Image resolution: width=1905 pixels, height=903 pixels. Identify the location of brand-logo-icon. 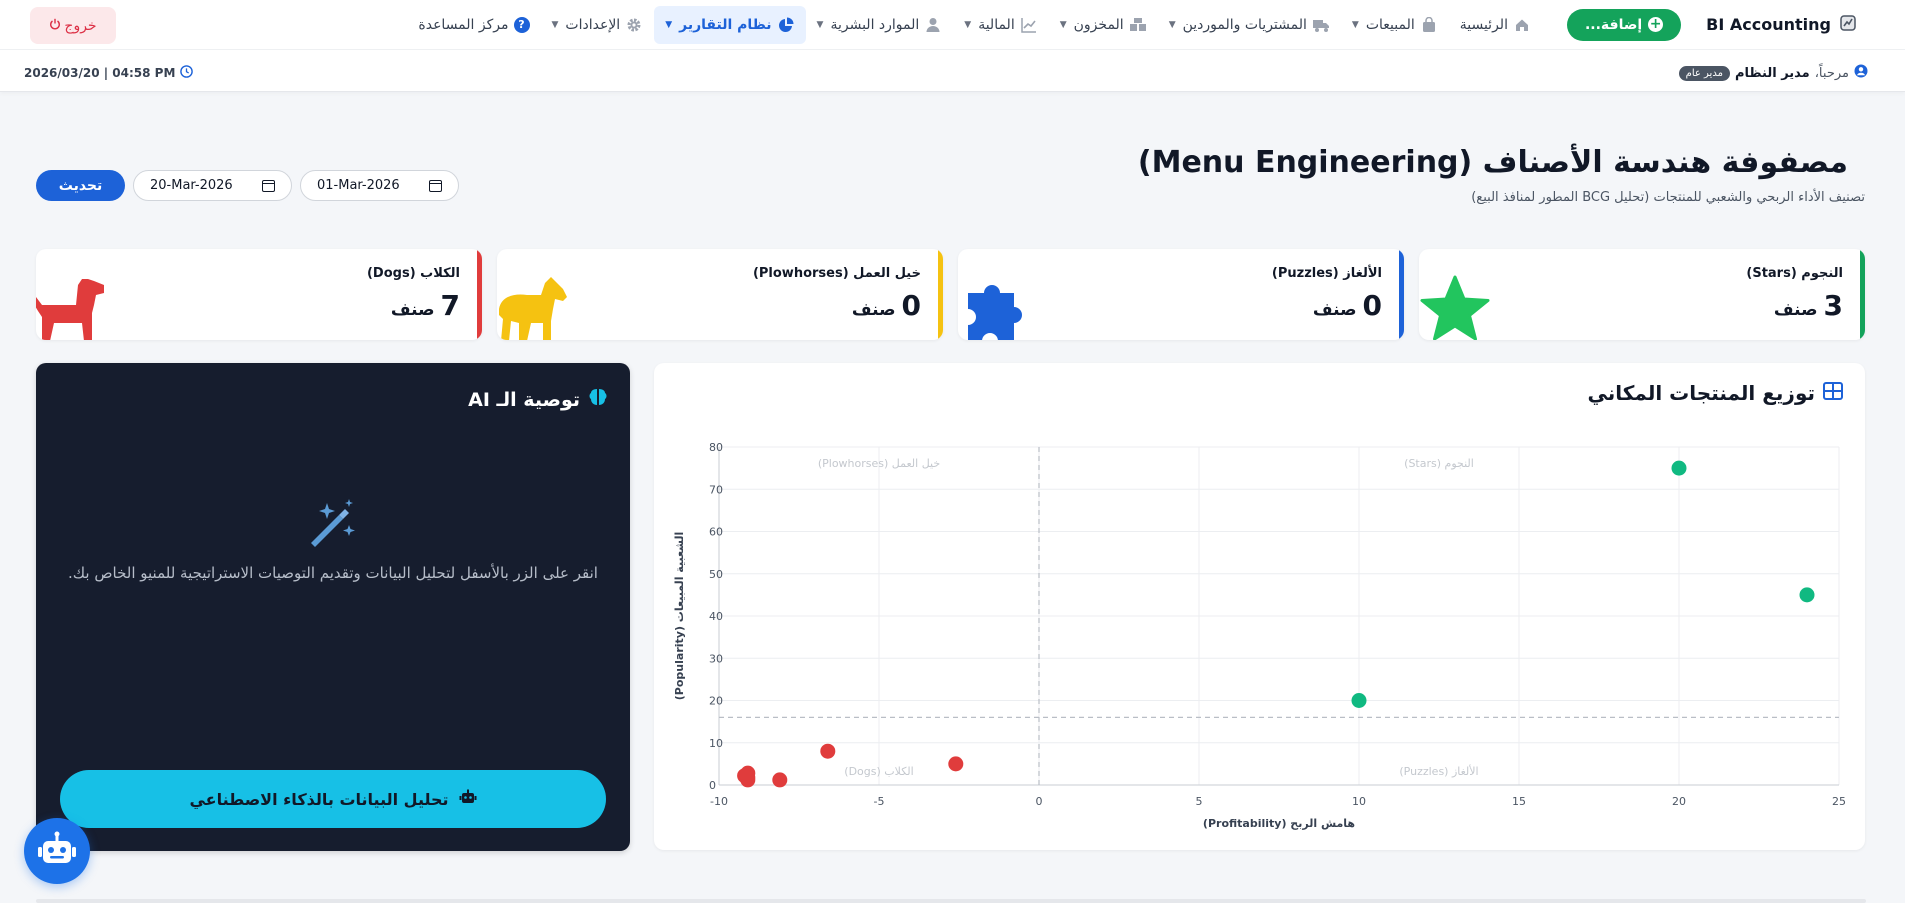
(1848, 25).